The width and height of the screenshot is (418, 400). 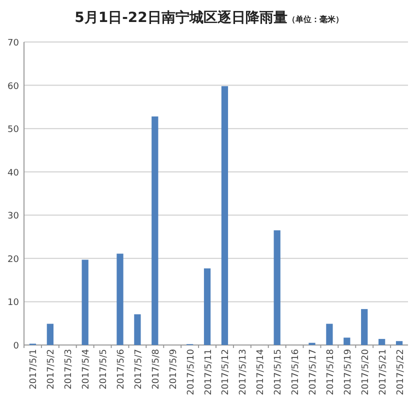 I want to click on y-tick-label: 10, so click(x=14, y=303).